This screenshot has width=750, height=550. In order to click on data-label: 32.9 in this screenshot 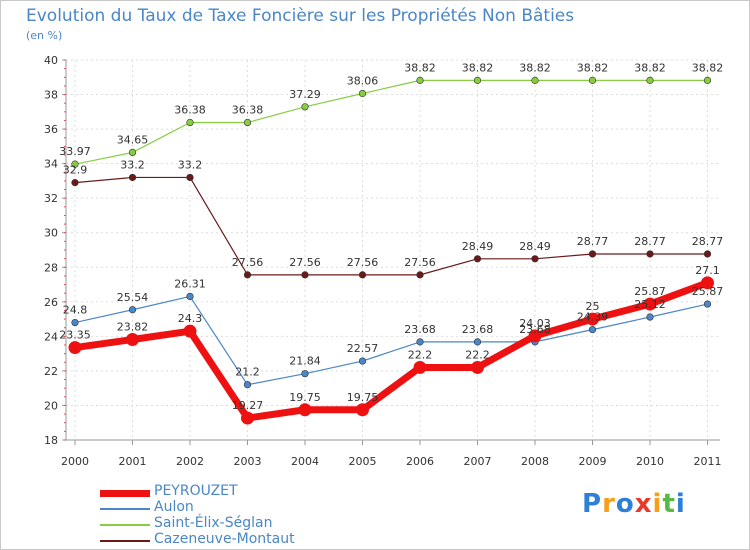, I will do `click(75, 170)`.